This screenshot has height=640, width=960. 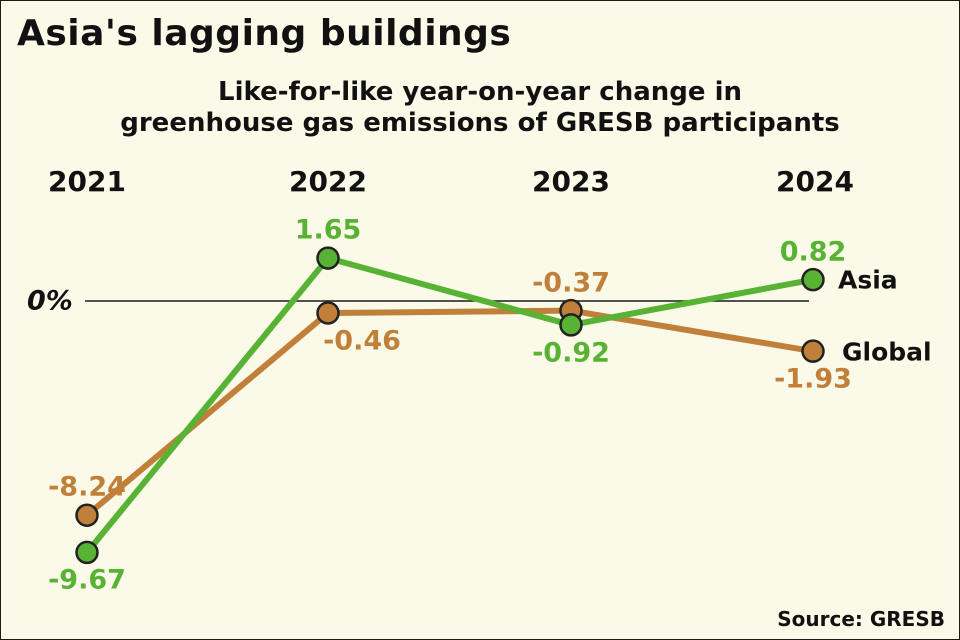 I want to click on source-label: Source: GRESB, so click(x=861, y=619).